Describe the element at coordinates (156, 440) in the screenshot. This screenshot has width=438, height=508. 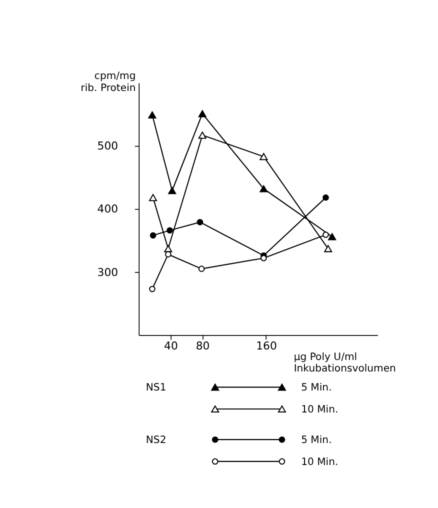
I see `text: NS2` at that location.